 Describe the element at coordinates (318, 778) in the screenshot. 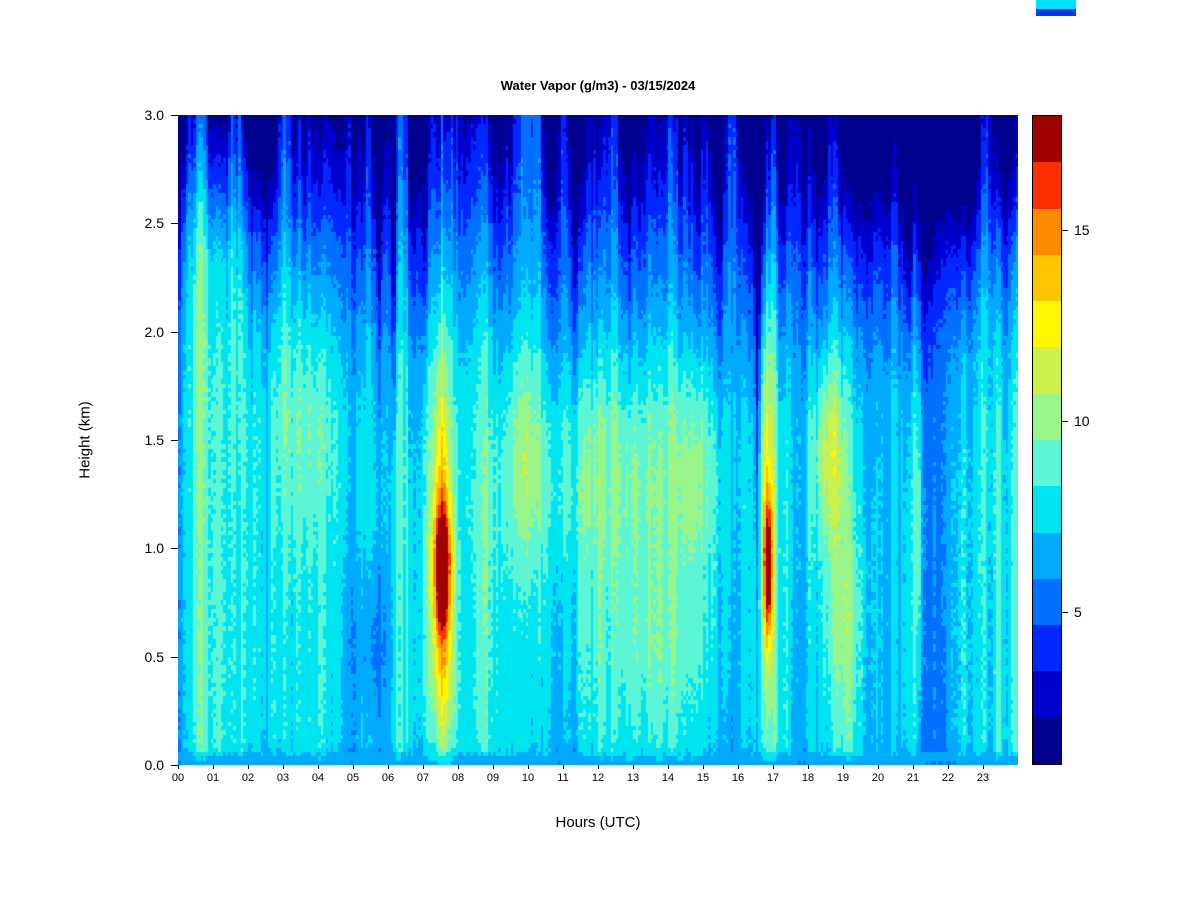

I see `x-tick-label: 04` at that location.